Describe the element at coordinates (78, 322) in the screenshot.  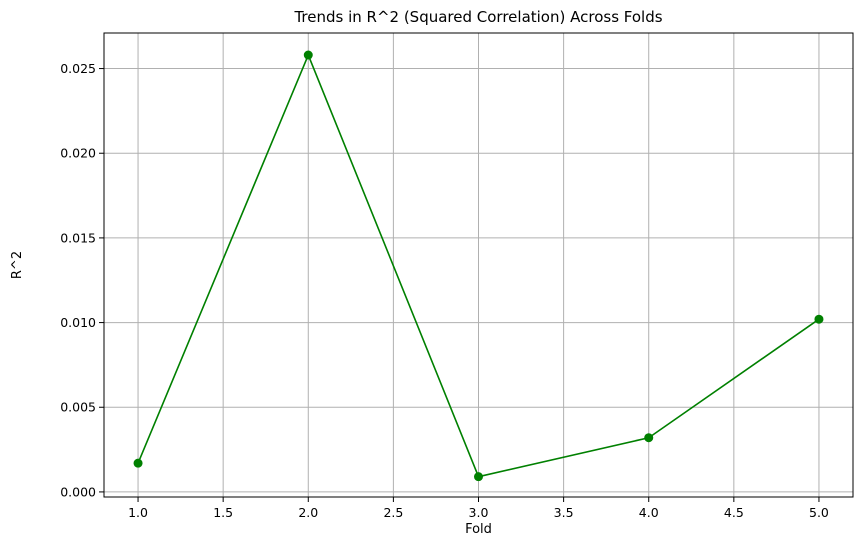
I see `y-tick-label: 0.010` at that location.